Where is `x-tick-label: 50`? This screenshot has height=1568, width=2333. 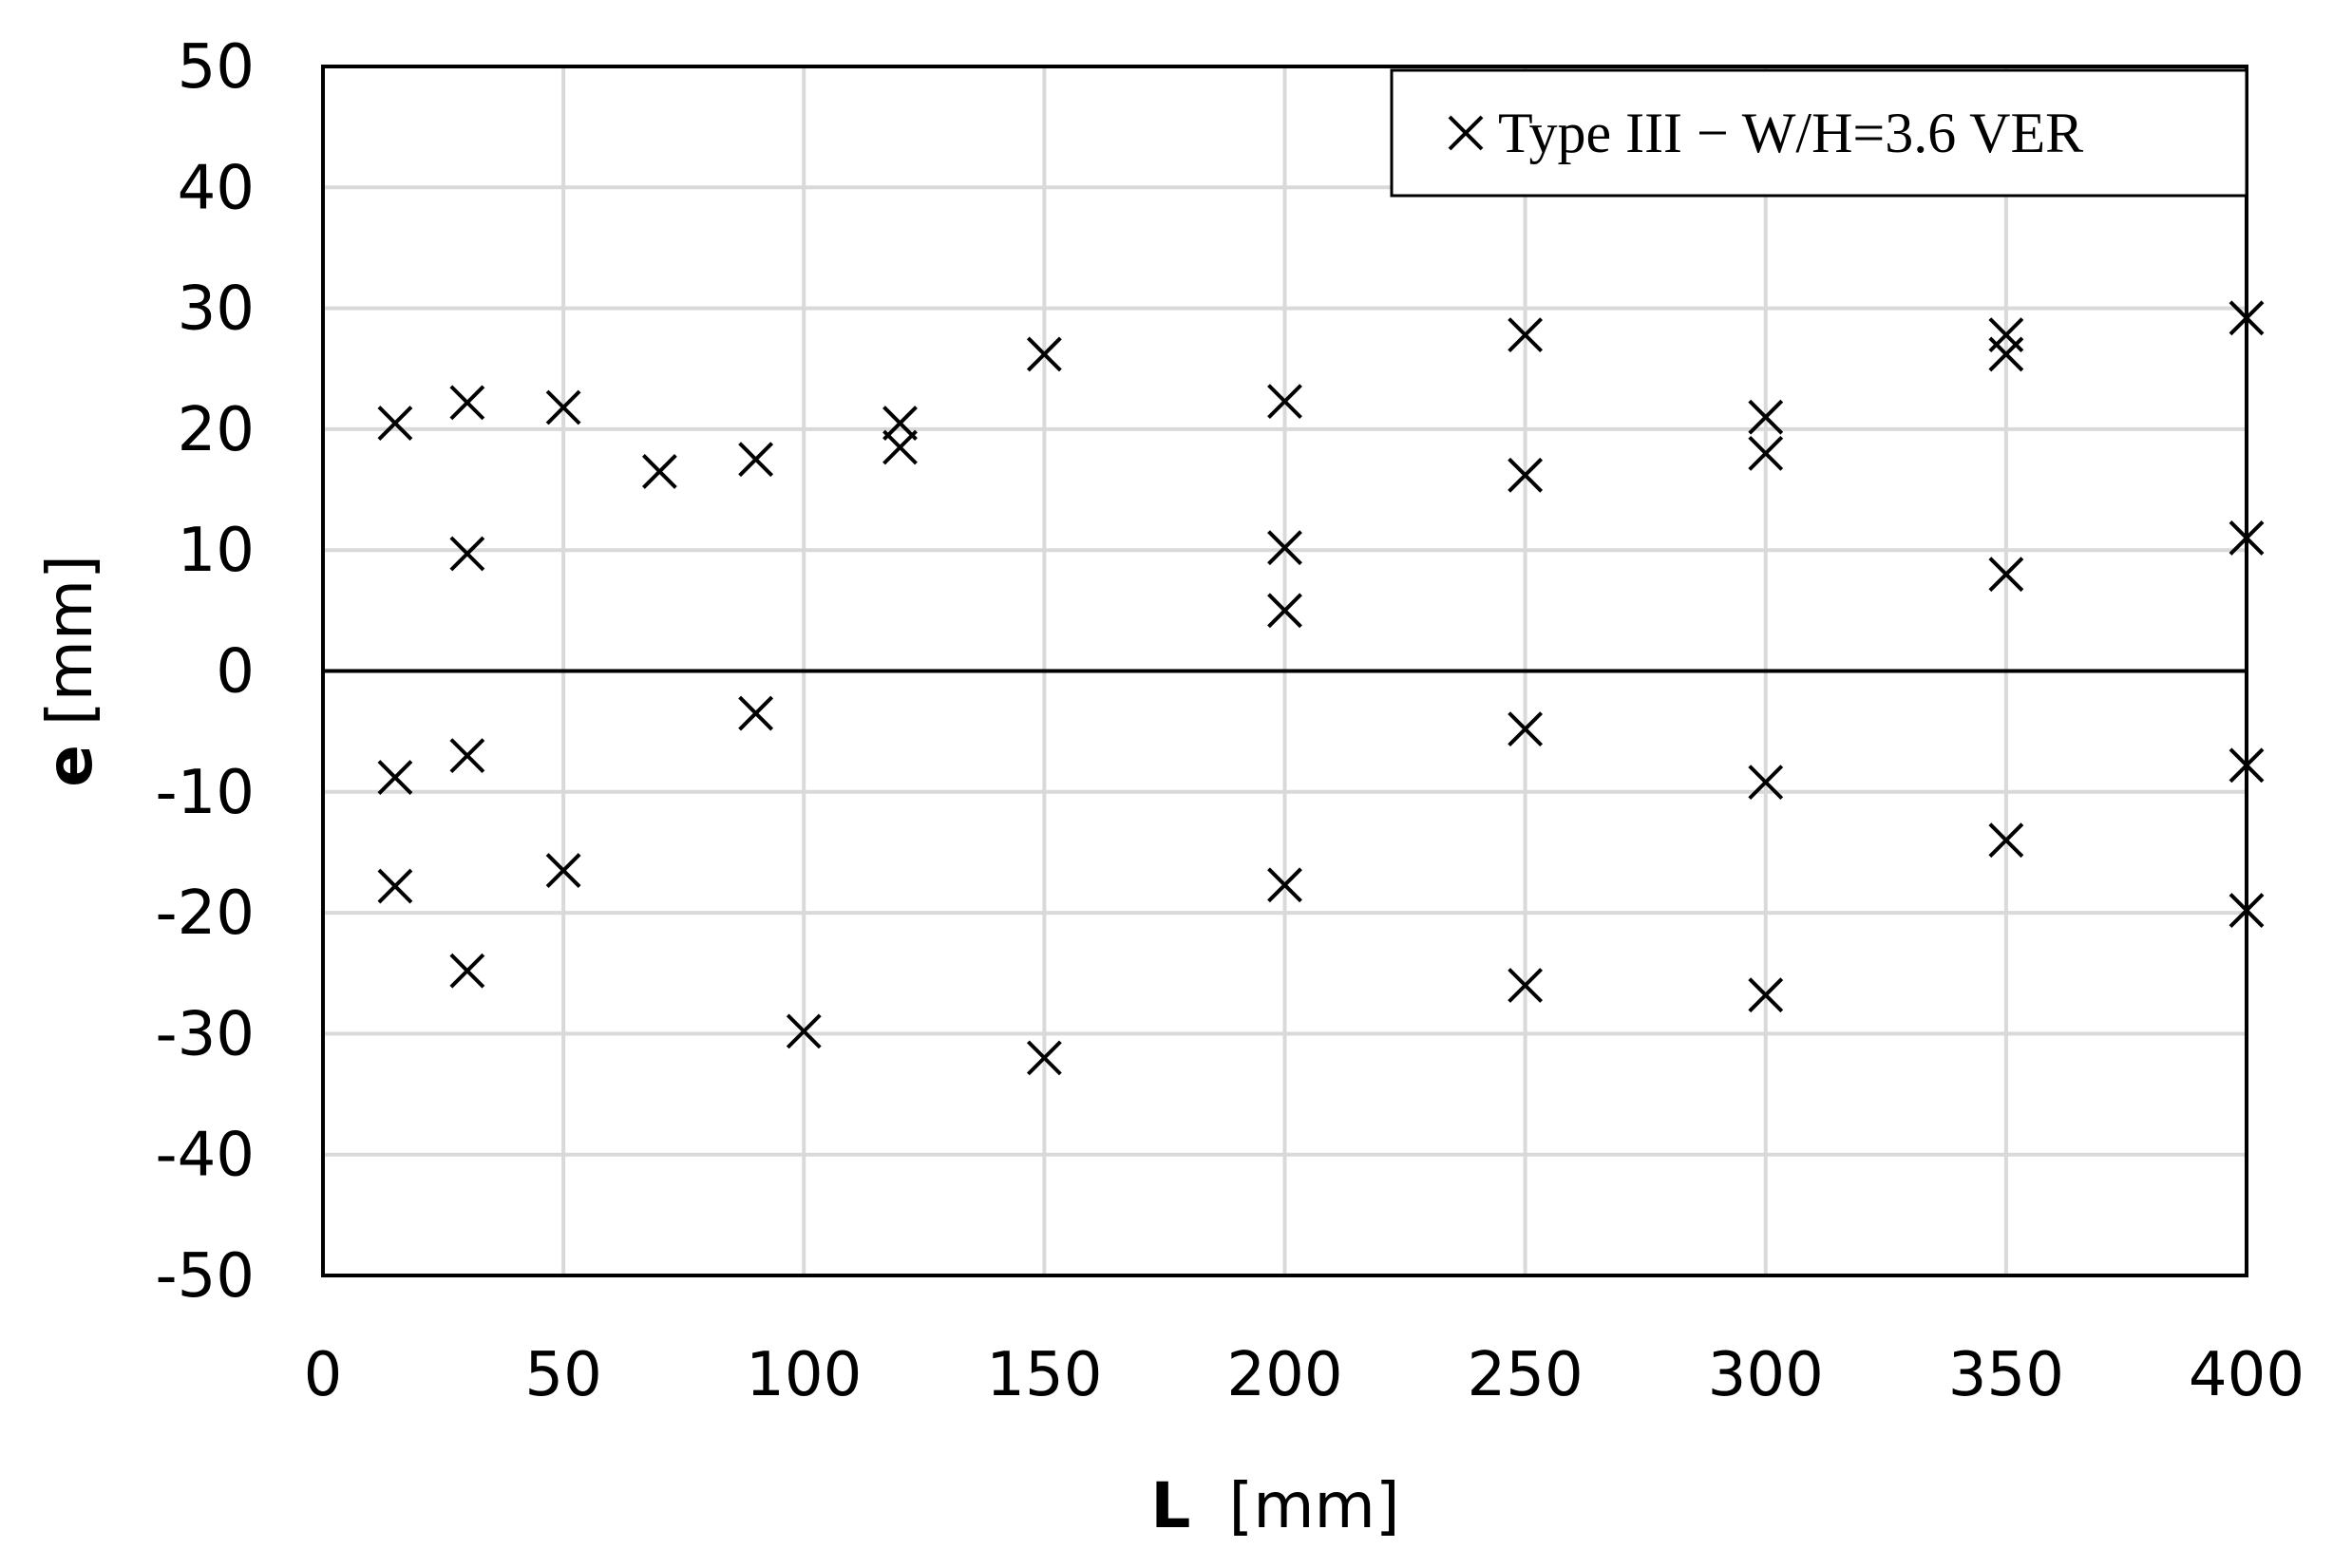
x-tick-label: 50 is located at coordinates (563, 1375).